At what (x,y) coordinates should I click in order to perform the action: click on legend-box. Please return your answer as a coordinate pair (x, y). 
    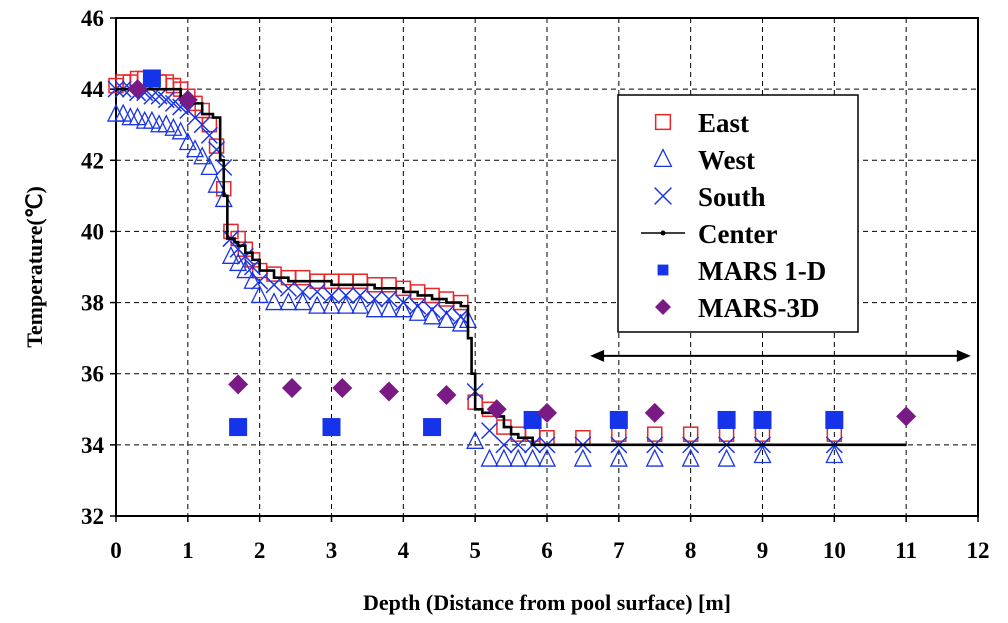
    Looking at the image, I should click on (738, 213).